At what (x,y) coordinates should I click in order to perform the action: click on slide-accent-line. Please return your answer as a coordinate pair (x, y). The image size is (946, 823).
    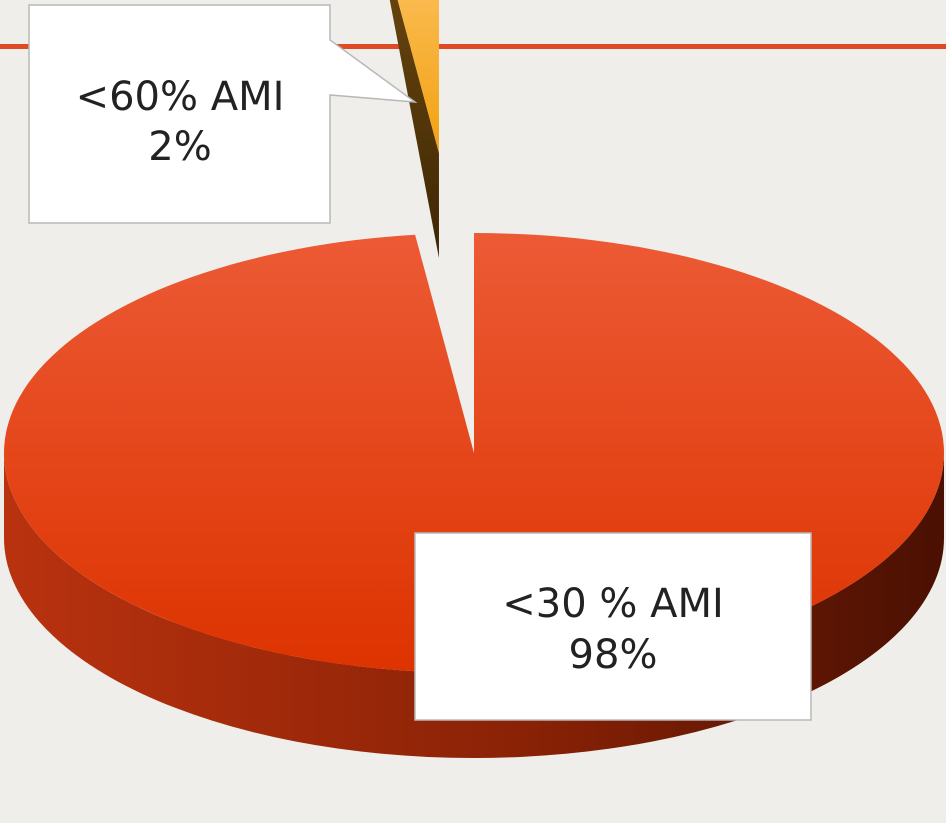
    Looking at the image, I should click on (473, 46).